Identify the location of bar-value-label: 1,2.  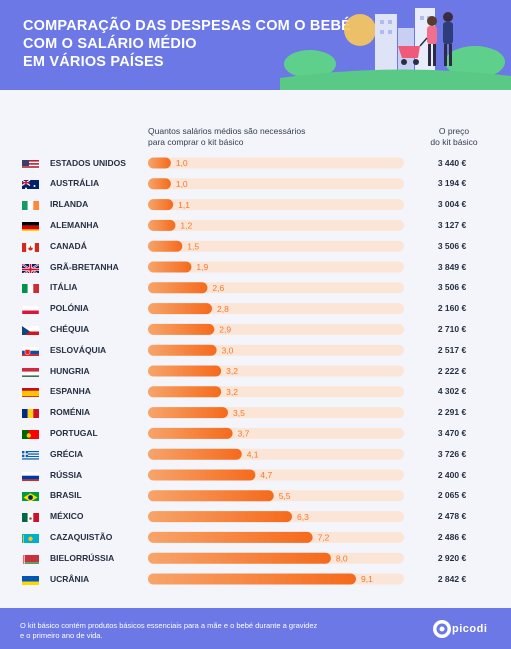
(186, 226).